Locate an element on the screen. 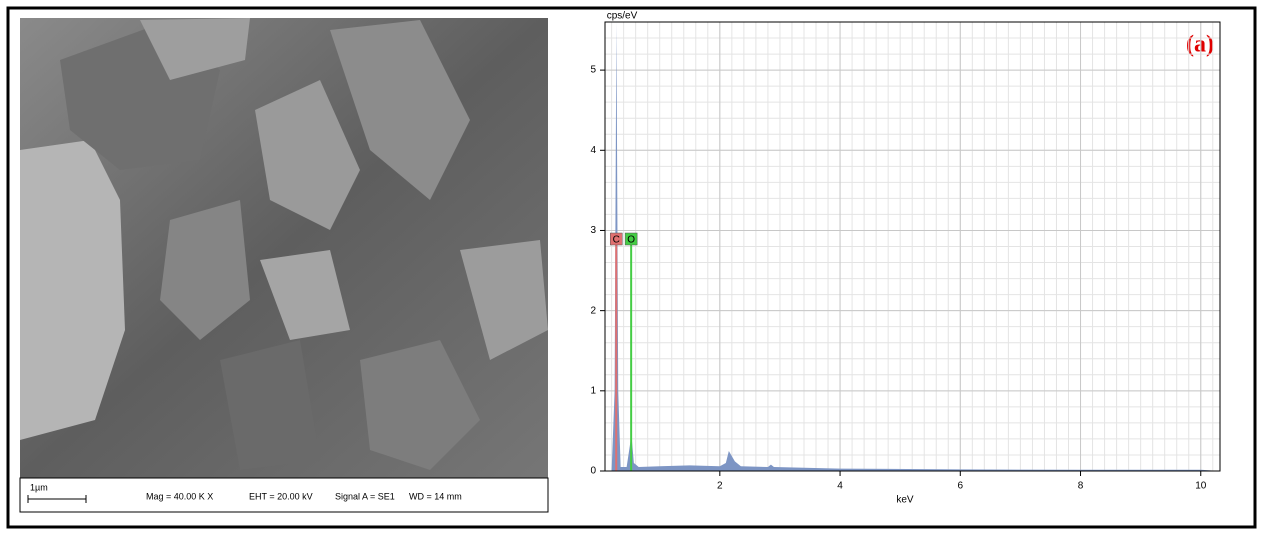  wd: WD = 14 mm is located at coordinates (435, 496).